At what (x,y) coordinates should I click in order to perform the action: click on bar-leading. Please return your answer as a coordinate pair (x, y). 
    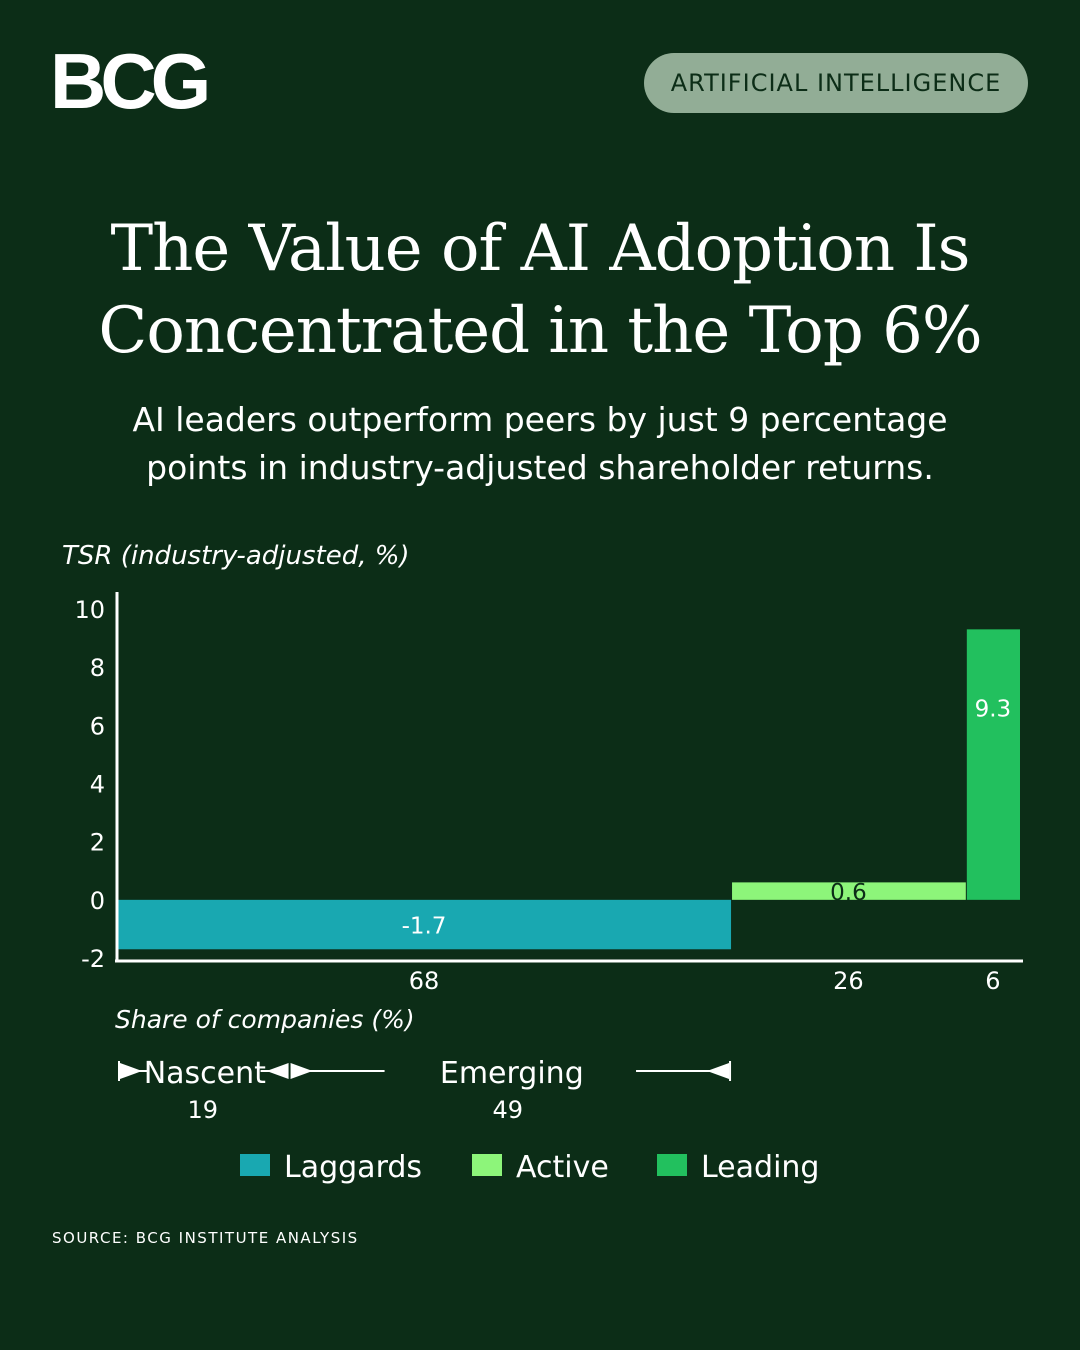
    Looking at the image, I should click on (993, 764).